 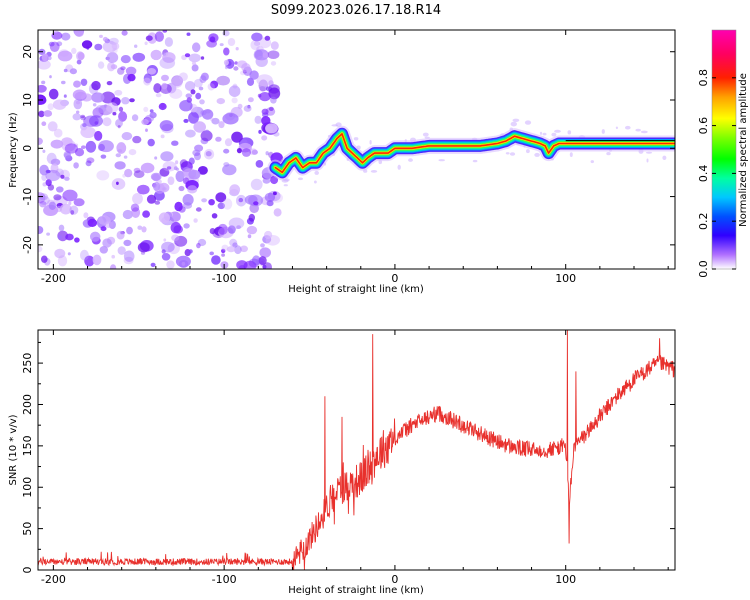 I want to click on y-tick-label: 250, so click(x=27, y=363).